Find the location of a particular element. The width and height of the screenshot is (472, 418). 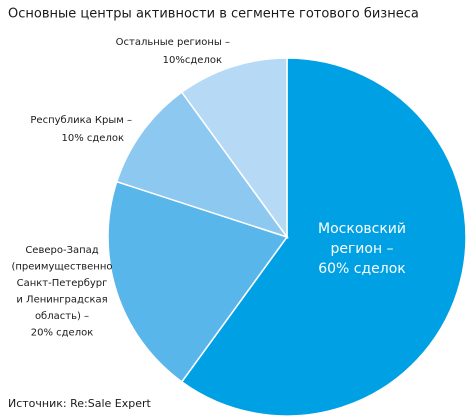

value-label: 10% сделок is located at coordinates (92, 138).